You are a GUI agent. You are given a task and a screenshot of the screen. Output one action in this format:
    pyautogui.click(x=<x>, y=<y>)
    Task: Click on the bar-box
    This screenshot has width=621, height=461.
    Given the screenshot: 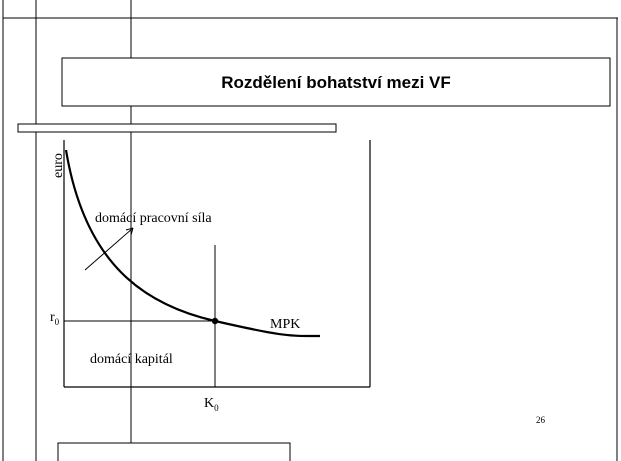 What is the action you would take?
    pyautogui.click(x=177, y=128)
    